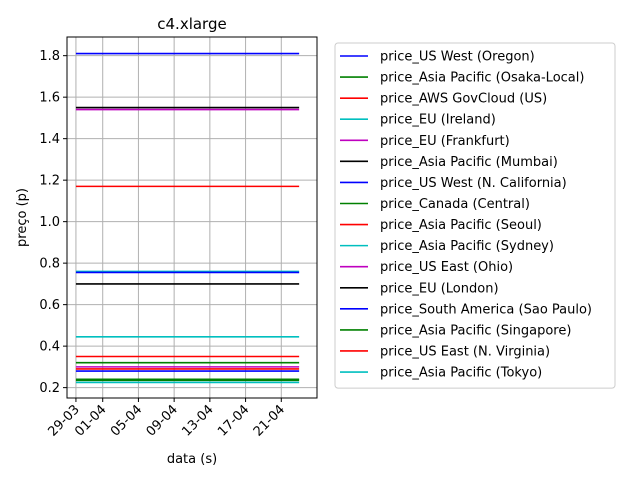 The width and height of the screenshot is (640, 480). I want to click on chart-title: c4.xlarge, so click(191, 24).